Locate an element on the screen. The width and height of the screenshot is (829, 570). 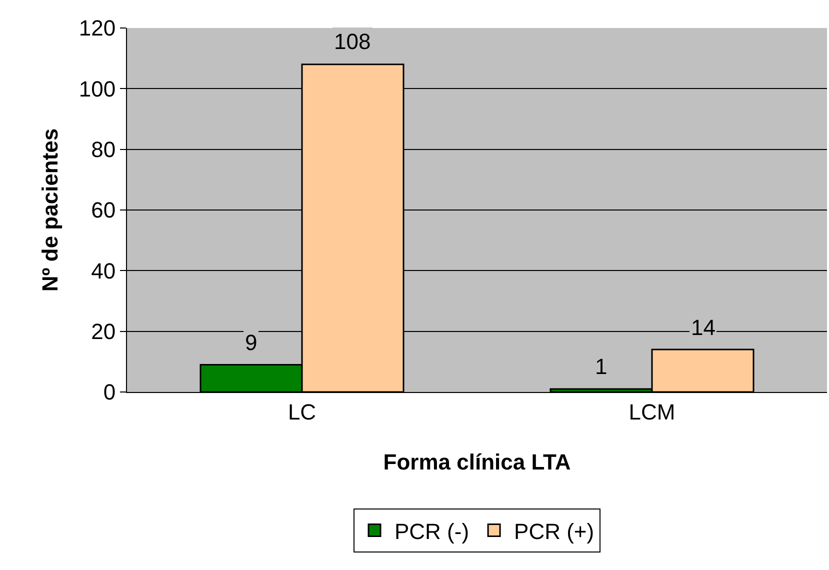
y-tick-label: 20 is located at coordinates (103, 331).